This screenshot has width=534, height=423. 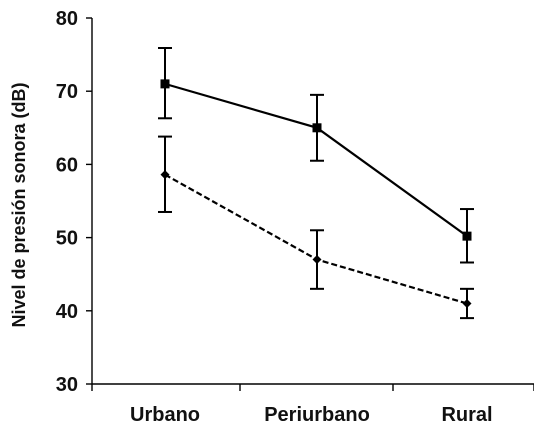 What do you see at coordinates (67, 19) in the screenshot?
I see `y-tick-label: 80` at bounding box center [67, 19].